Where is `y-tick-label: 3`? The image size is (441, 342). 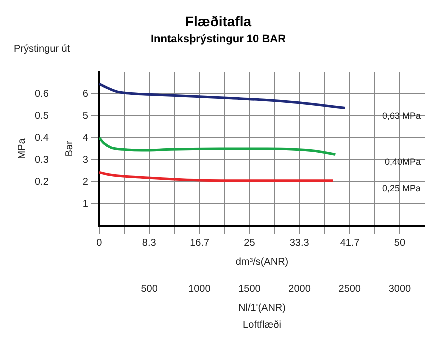 y-tick-label: 3 is located at coordinates (85, 160).